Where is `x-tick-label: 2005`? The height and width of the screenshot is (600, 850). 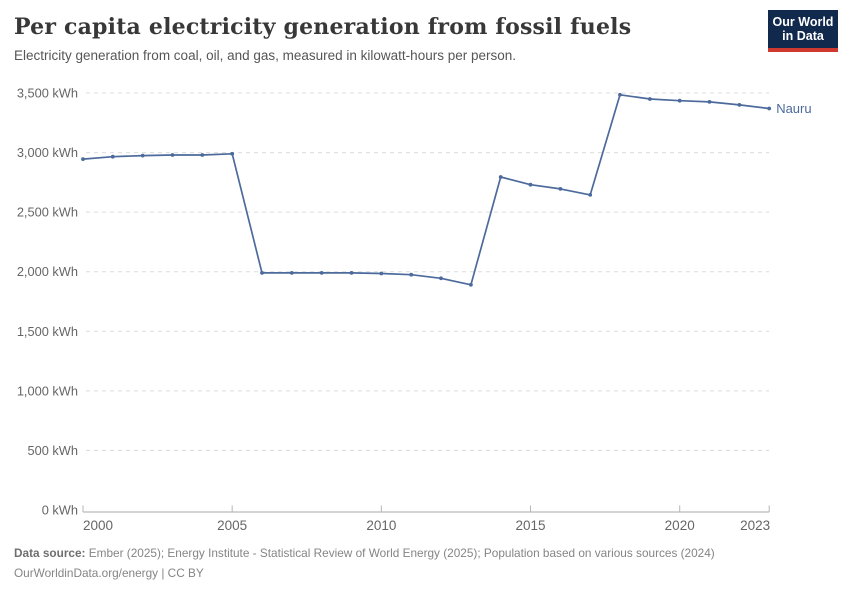 x-tick-label: 2005 is located at coordinates (232, 525).